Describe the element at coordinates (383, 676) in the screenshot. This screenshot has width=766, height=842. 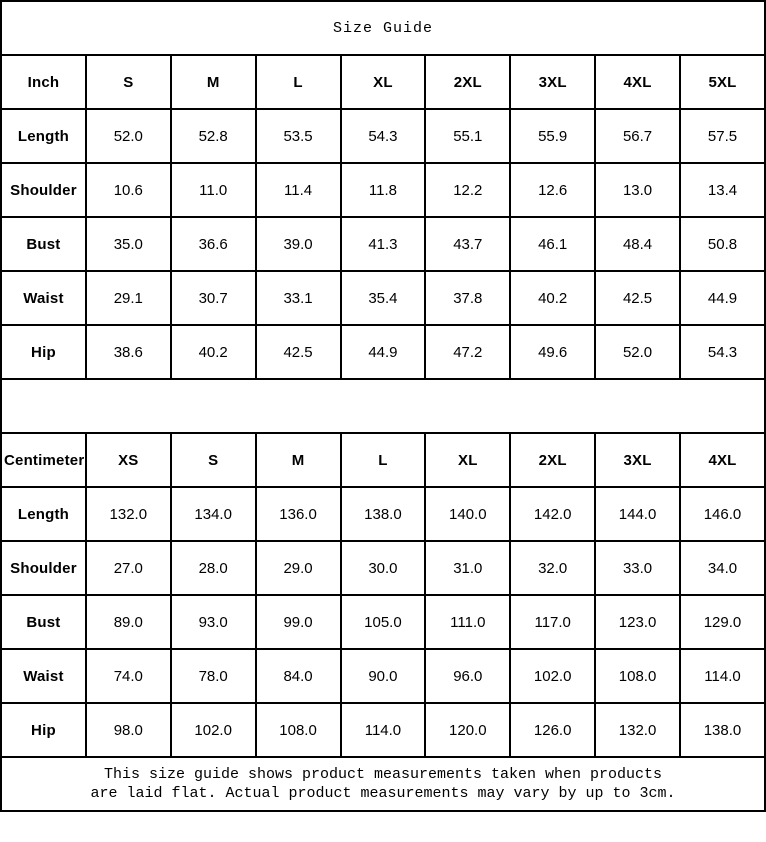
I see `measurement-cell: 90.0` at that location.